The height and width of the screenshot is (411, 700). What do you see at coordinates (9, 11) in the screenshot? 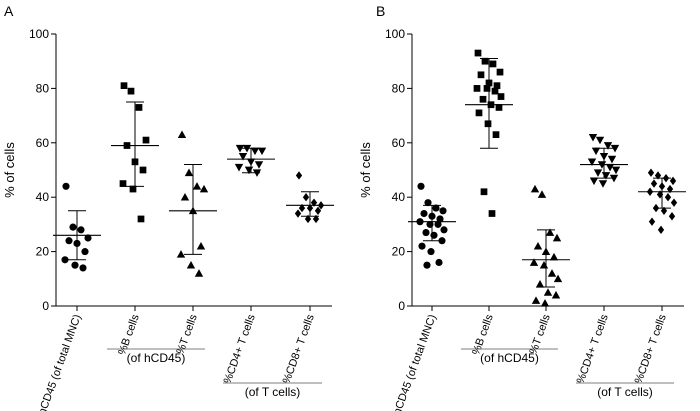
I see `panel-label: A` at bounding box center [9, 11].